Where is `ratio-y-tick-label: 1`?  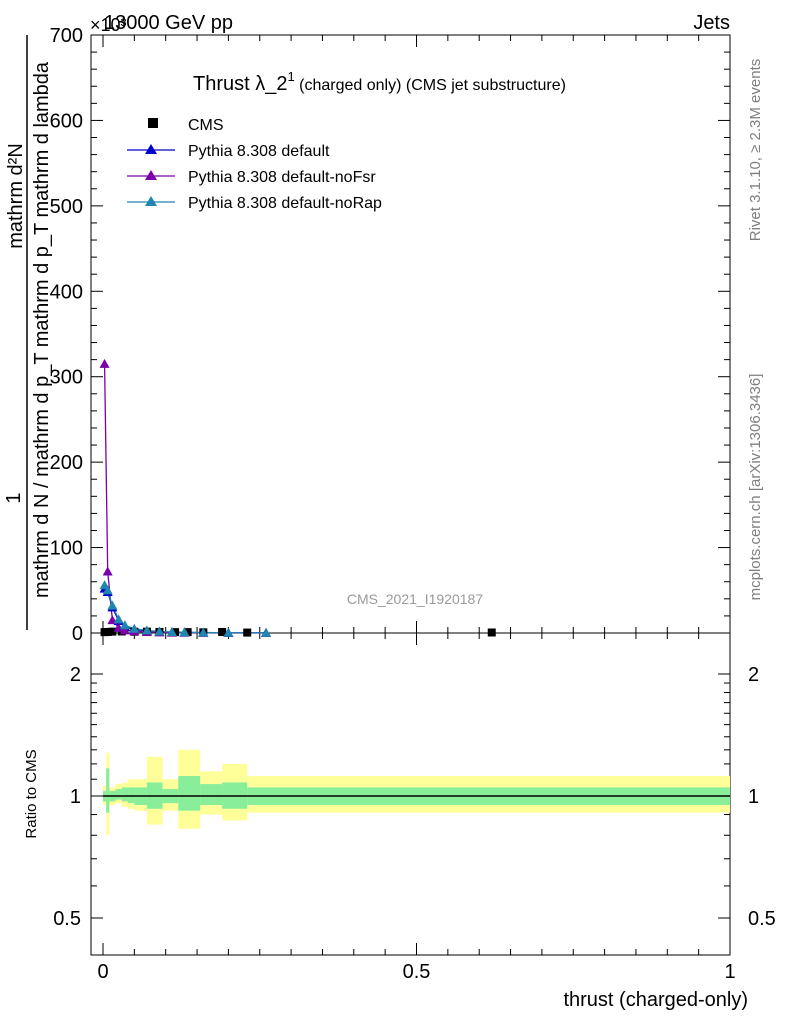
ratio-y-tick-label: 1 is located at coordinates (75, 797).